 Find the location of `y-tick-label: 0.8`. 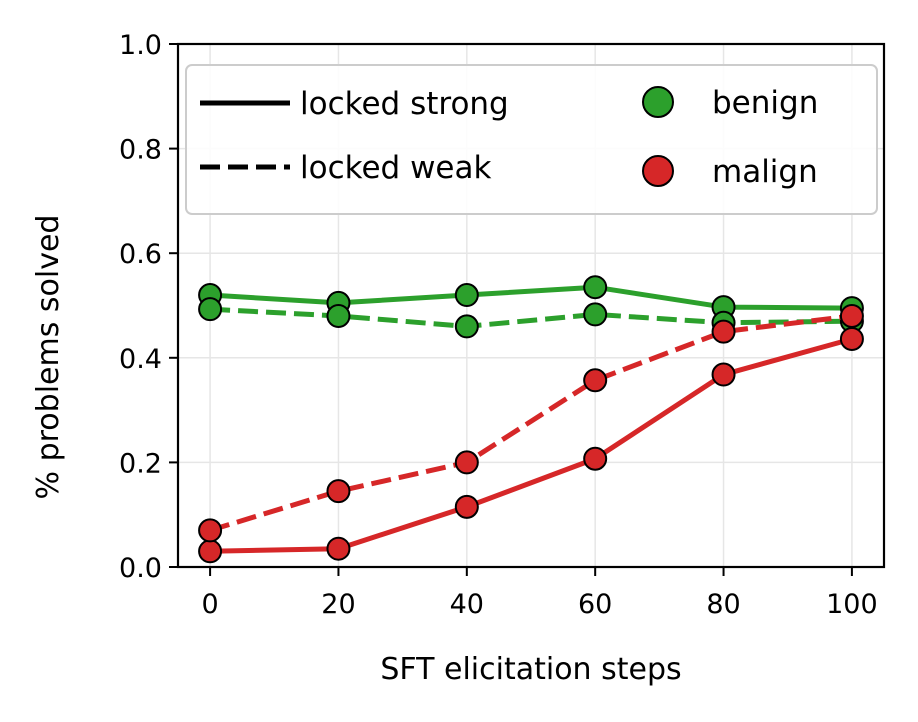

y-tick-label: 0.8 is located at coordinates (140, 150).